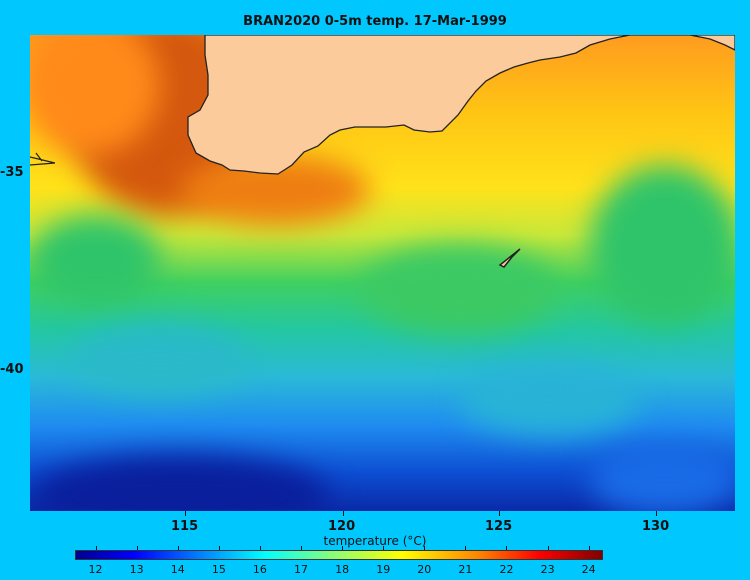  What do you see at coordinates (342, 569) in the screenshot?
I see `colorbar-tick-label: 18` at bounding box center [342, 569].